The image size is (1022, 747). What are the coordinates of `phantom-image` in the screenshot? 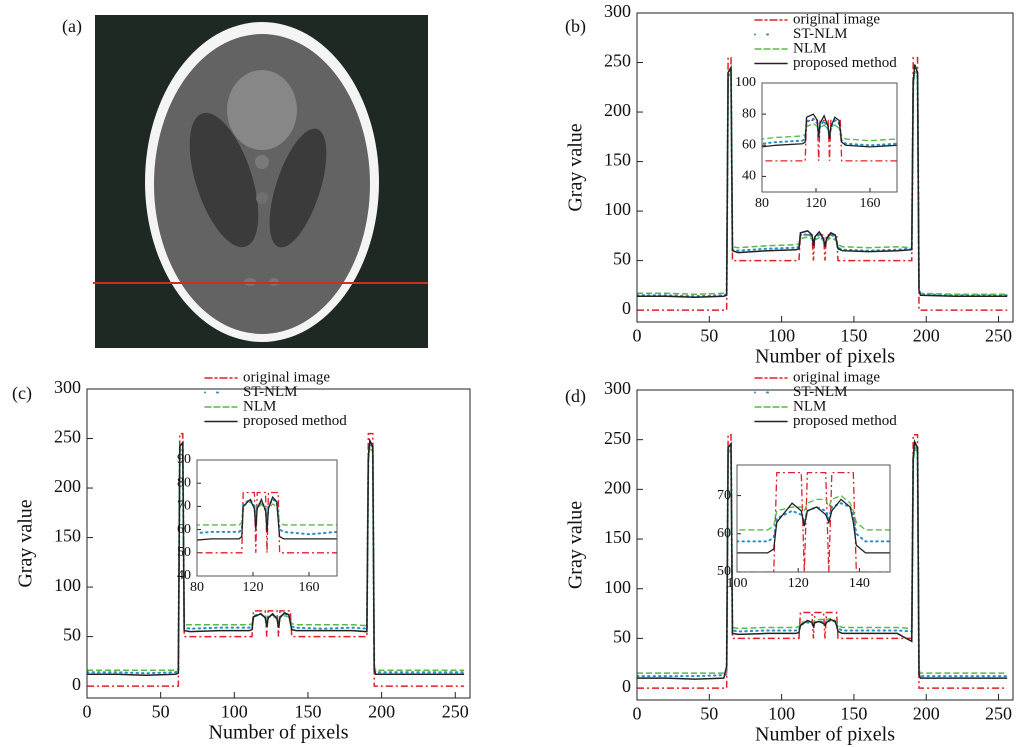 It's located at (260, 181).